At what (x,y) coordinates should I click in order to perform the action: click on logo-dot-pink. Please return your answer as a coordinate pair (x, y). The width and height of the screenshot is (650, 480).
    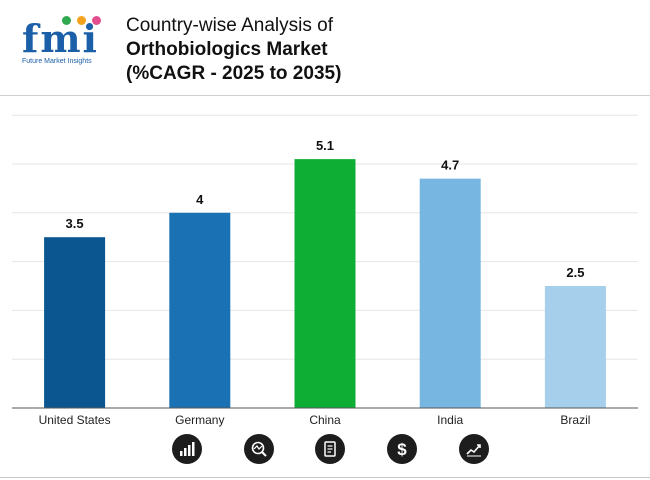
    Looking at the image, I should click on (96, 20).